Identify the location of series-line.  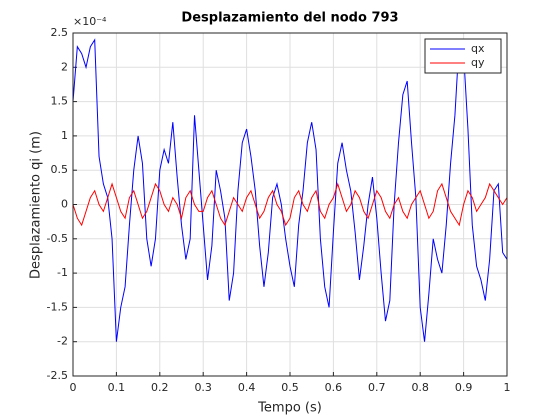
(290, 204).